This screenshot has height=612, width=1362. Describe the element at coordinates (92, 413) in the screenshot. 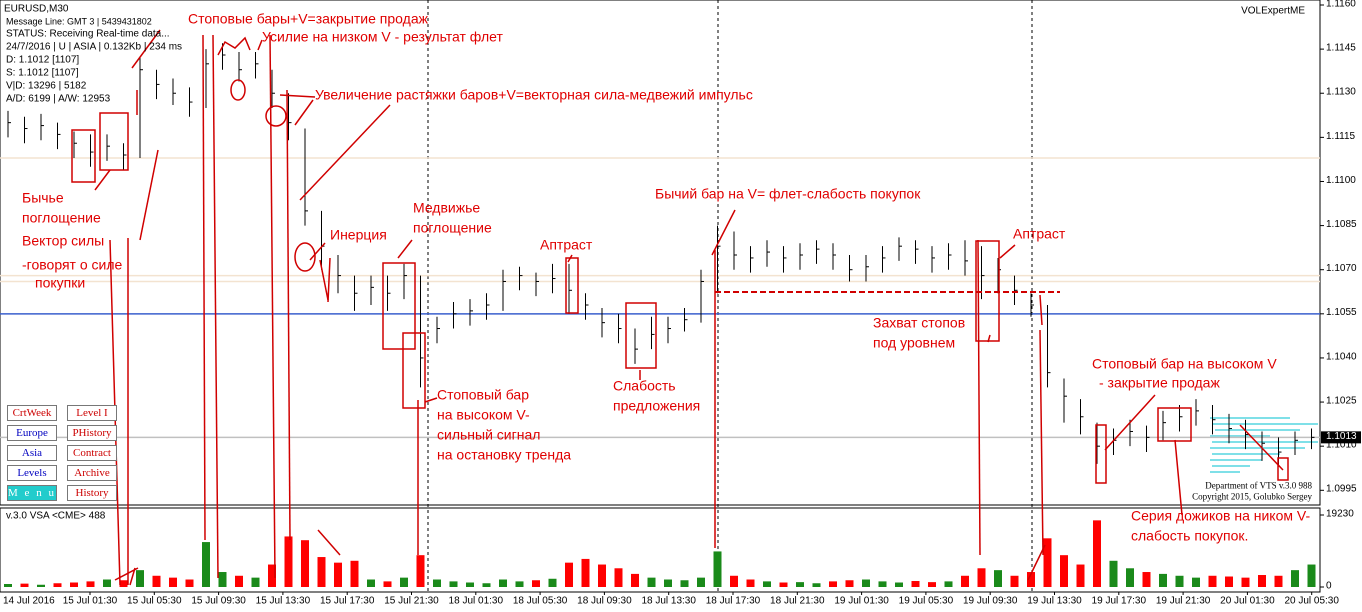

I see `panel-button: Level I` at that location.